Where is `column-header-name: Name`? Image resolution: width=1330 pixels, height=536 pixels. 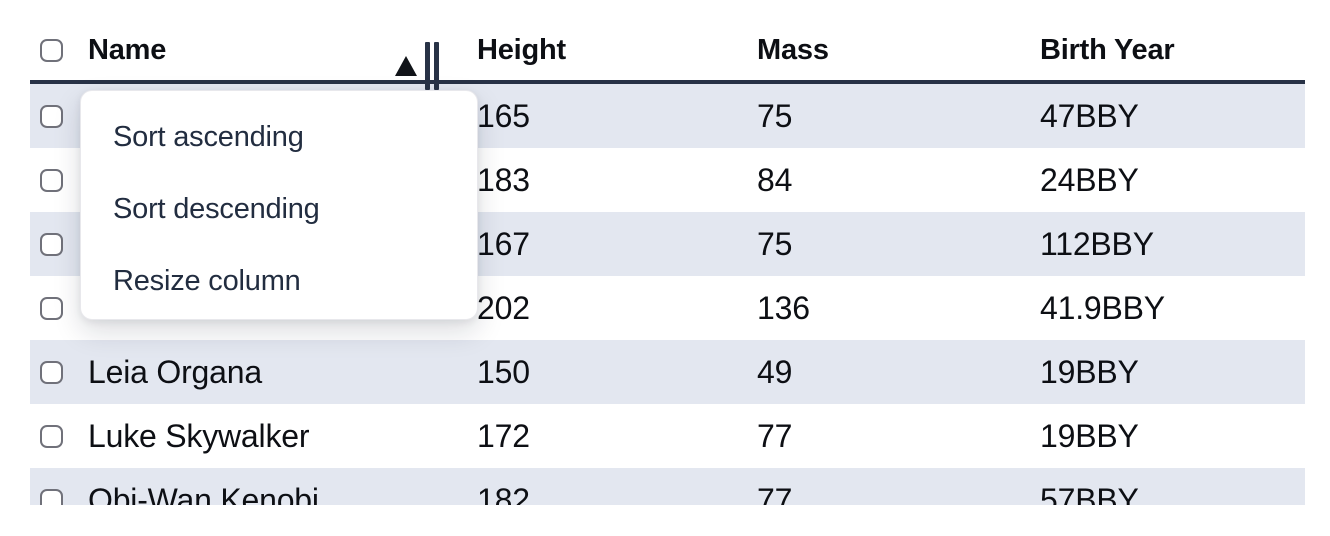 column-header-name: Name is located at coordinates (282, 52).